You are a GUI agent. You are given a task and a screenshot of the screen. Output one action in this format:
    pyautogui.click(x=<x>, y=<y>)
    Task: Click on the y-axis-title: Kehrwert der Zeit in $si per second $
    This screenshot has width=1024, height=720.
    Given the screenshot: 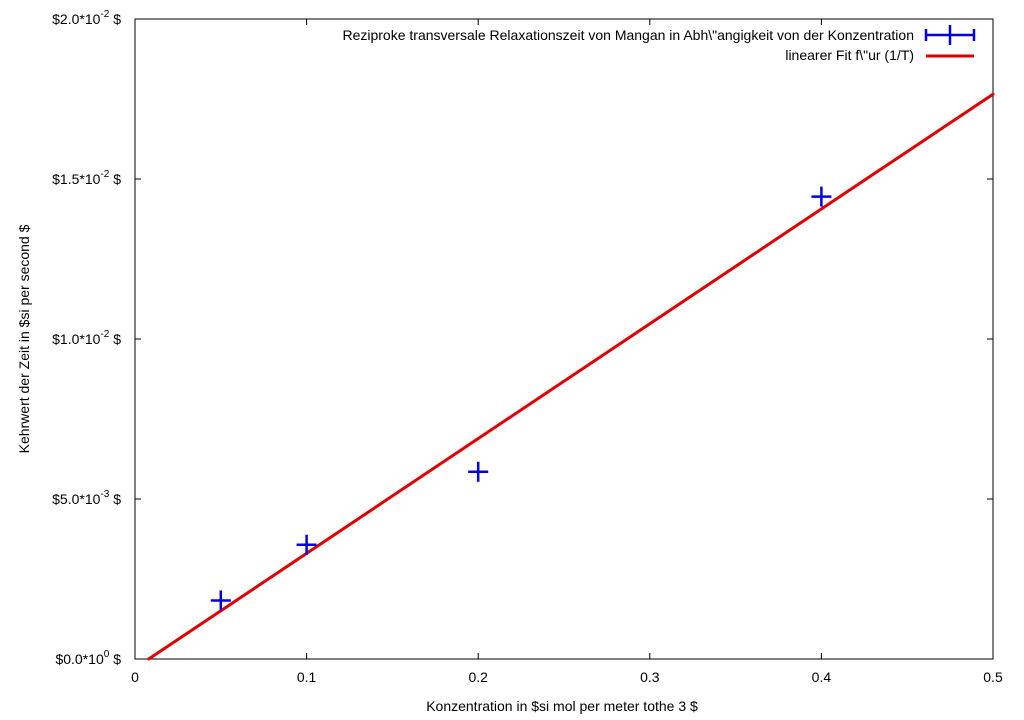 What is the action you would take?
    pyautogui.click(x=24, y=338)
    